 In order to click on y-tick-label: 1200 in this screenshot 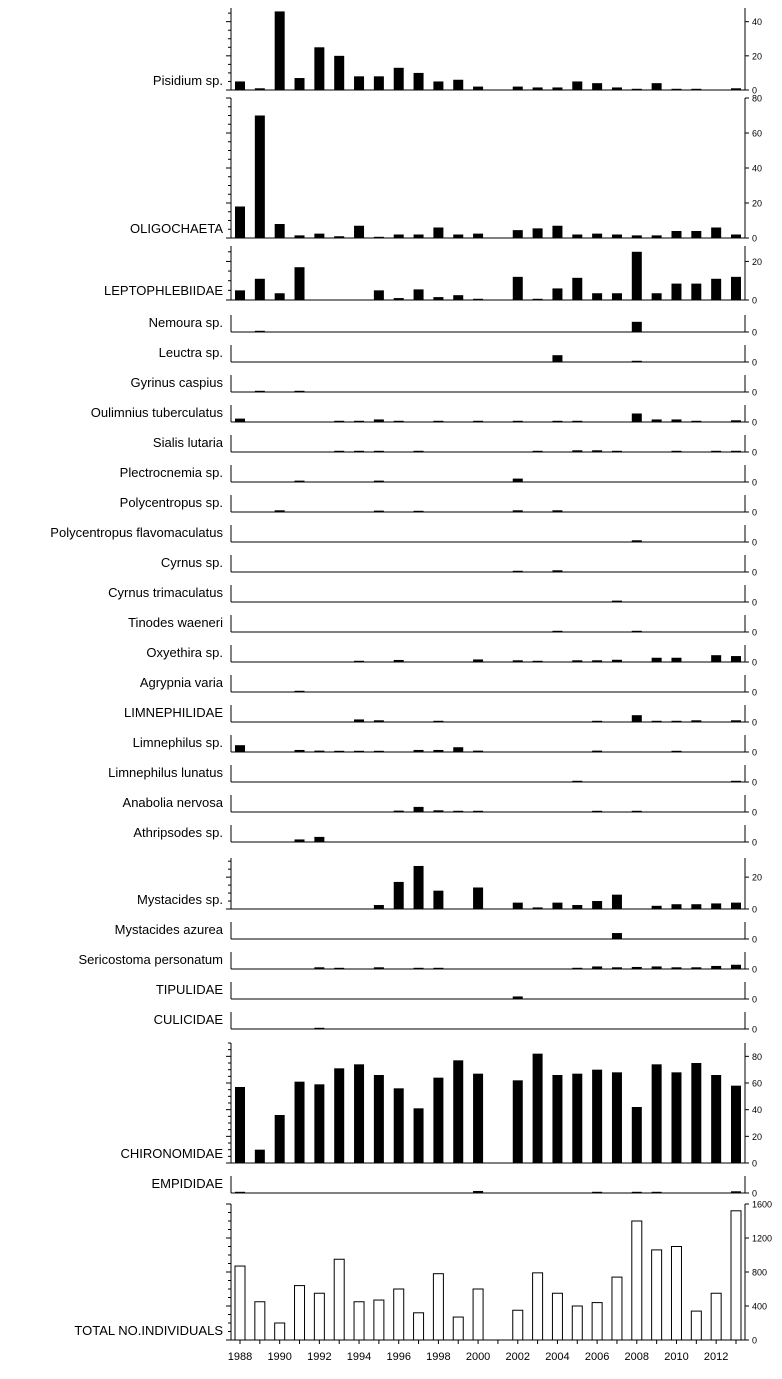, I will do `click(762, 1239)`.